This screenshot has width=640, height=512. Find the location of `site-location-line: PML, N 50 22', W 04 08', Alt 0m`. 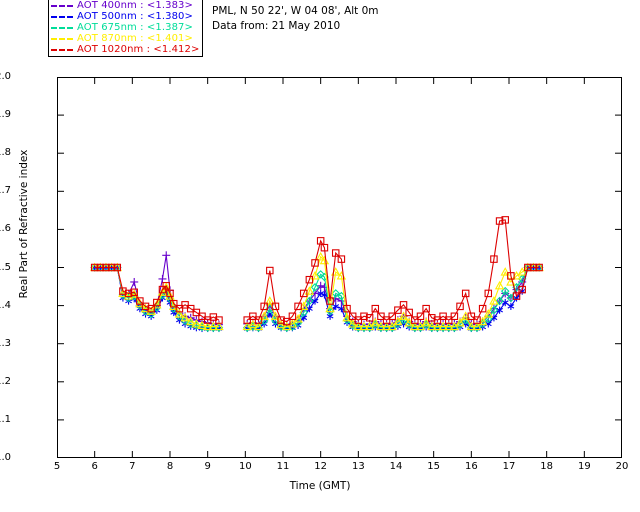

site-location-line: PML, N 50 22', W 04 08', Alt 0m is located at coordinates (295, 11).